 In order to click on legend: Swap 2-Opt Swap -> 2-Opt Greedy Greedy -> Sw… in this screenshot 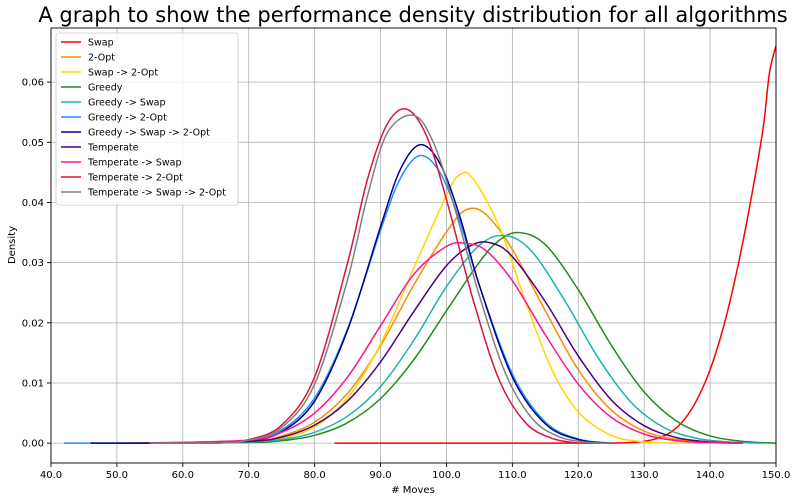, I will do `click(147, 119)`.